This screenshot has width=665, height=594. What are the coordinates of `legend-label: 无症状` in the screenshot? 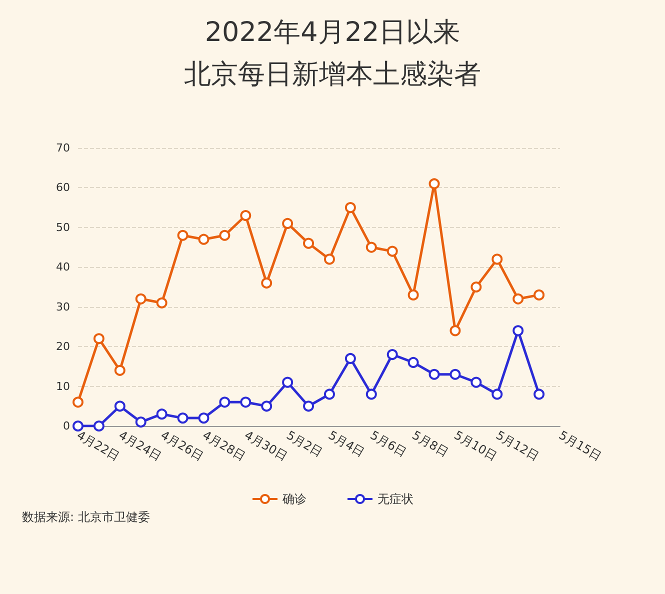 It's located at (396, 499).